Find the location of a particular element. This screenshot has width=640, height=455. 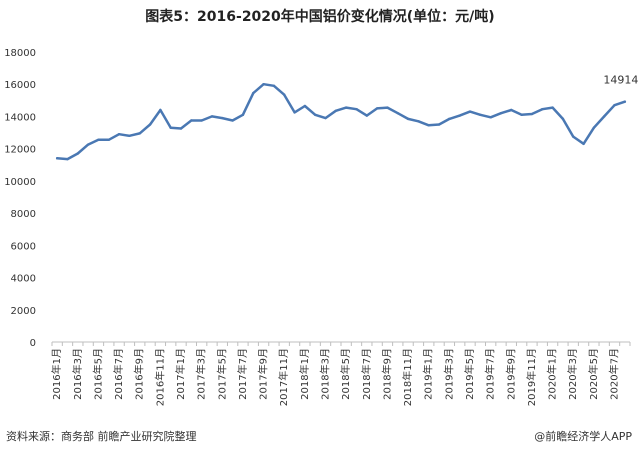

x-tick-label: 2017年3月 is located at coordinates (201, 374).